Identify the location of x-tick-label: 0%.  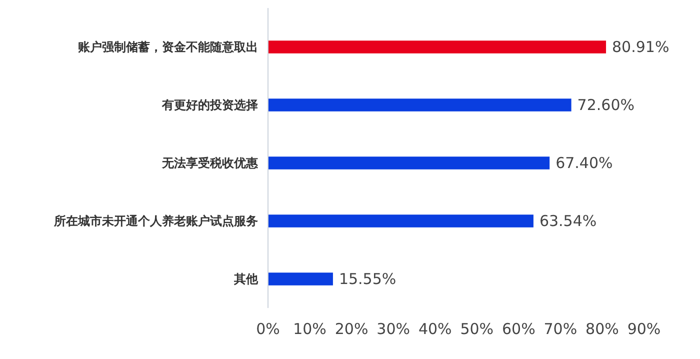
(268, 329).